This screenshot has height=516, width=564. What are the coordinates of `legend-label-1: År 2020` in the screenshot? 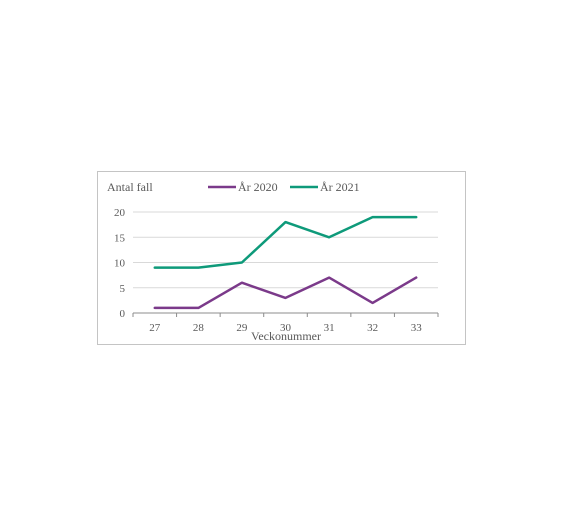 It's located at (258, 187).